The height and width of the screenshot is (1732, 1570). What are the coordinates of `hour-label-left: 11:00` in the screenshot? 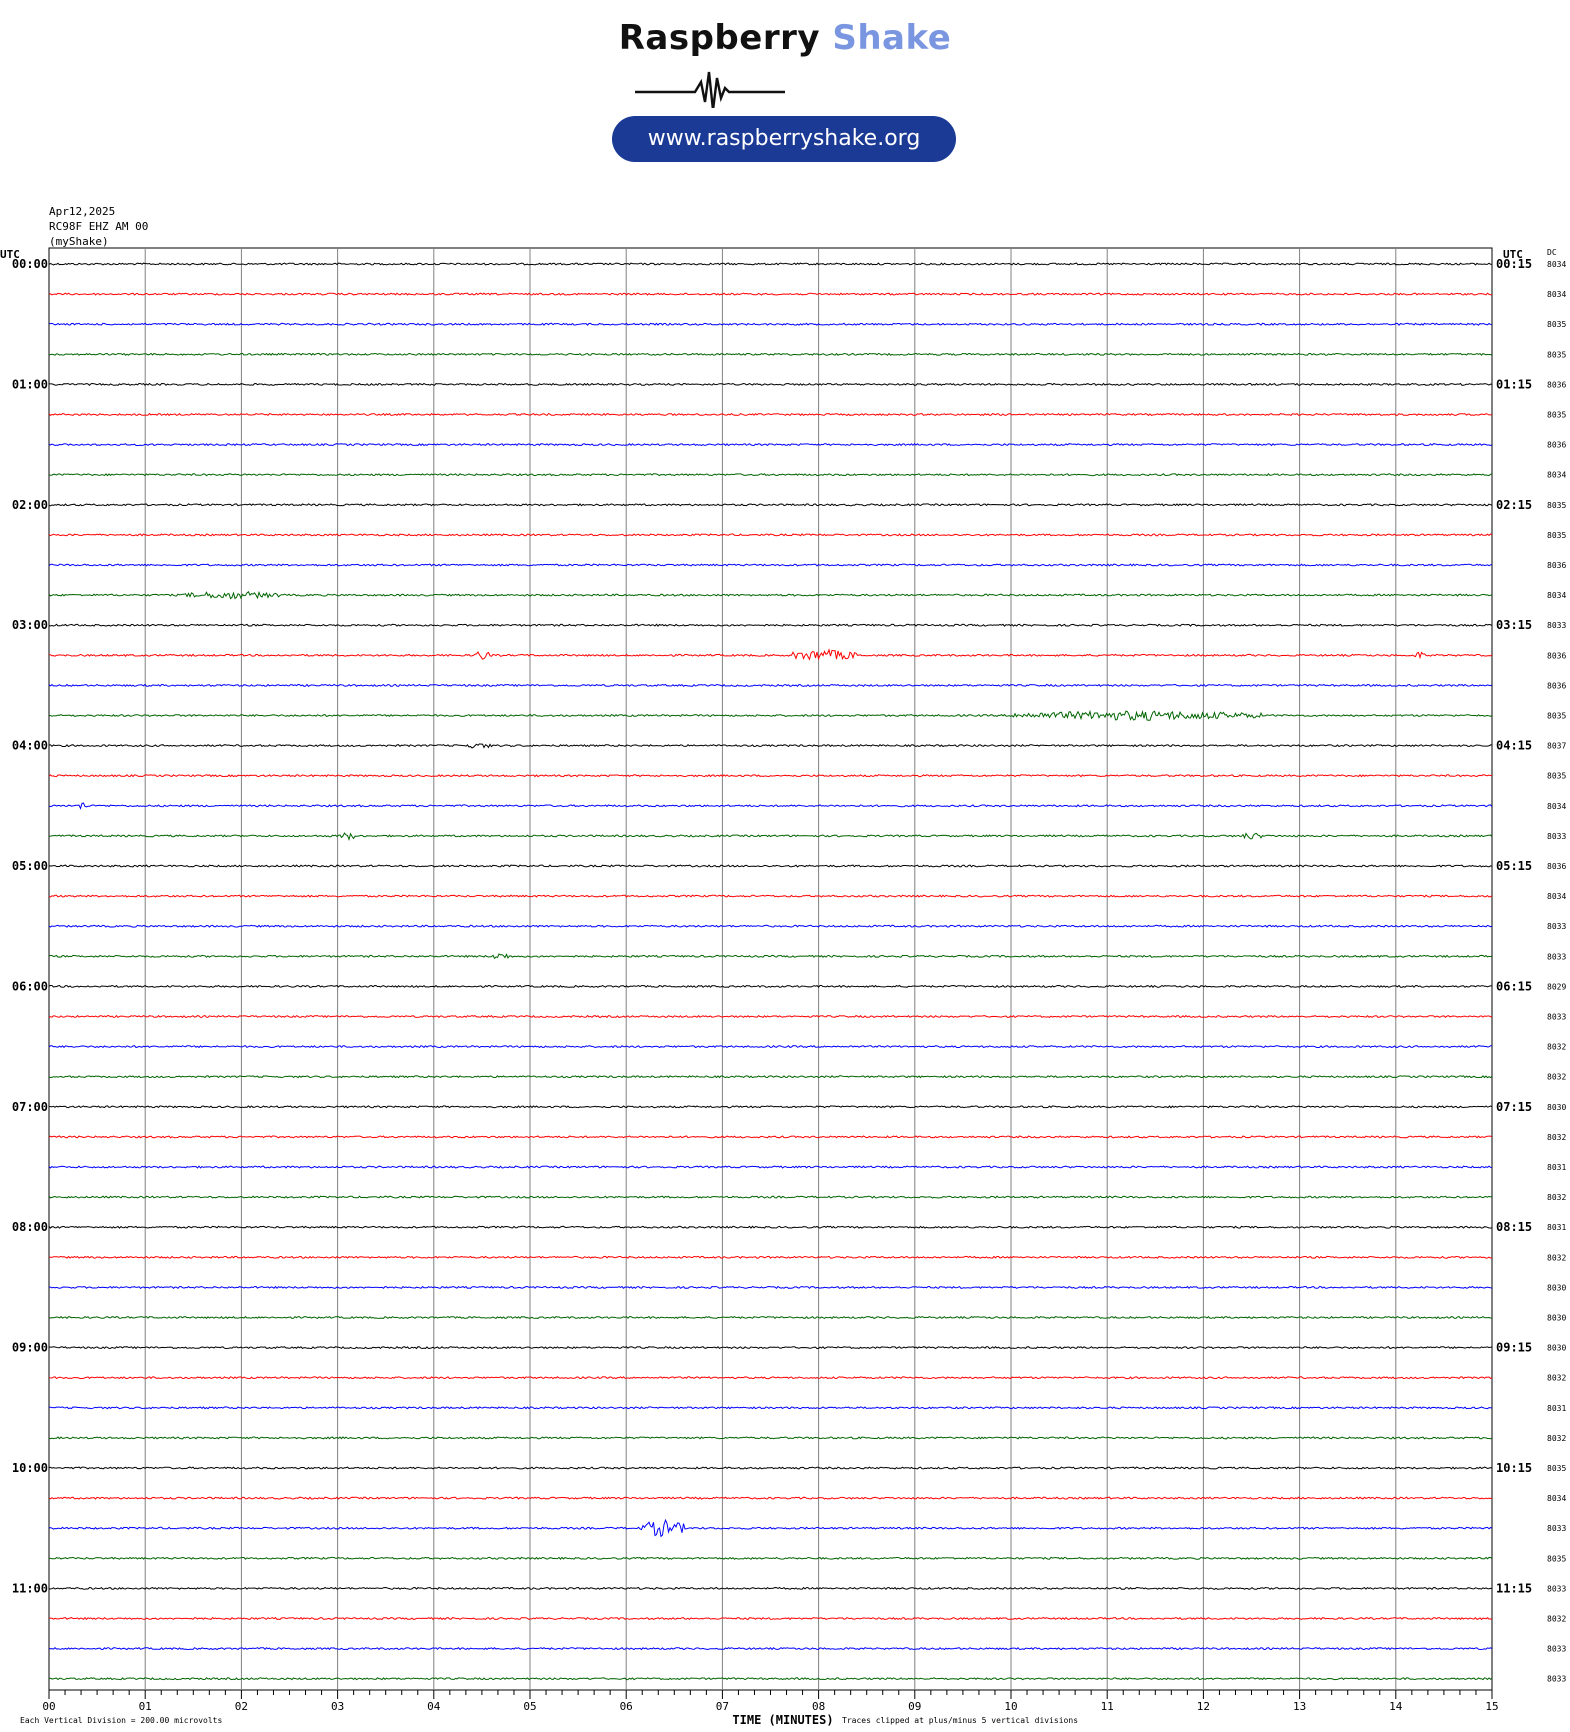 It's located at (30, 1588).